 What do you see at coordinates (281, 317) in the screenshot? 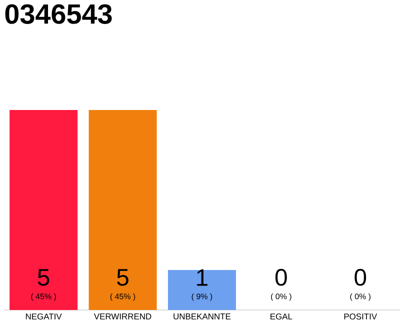
I see `x-tick-label: EGAL` at bounding box center [281, 317].